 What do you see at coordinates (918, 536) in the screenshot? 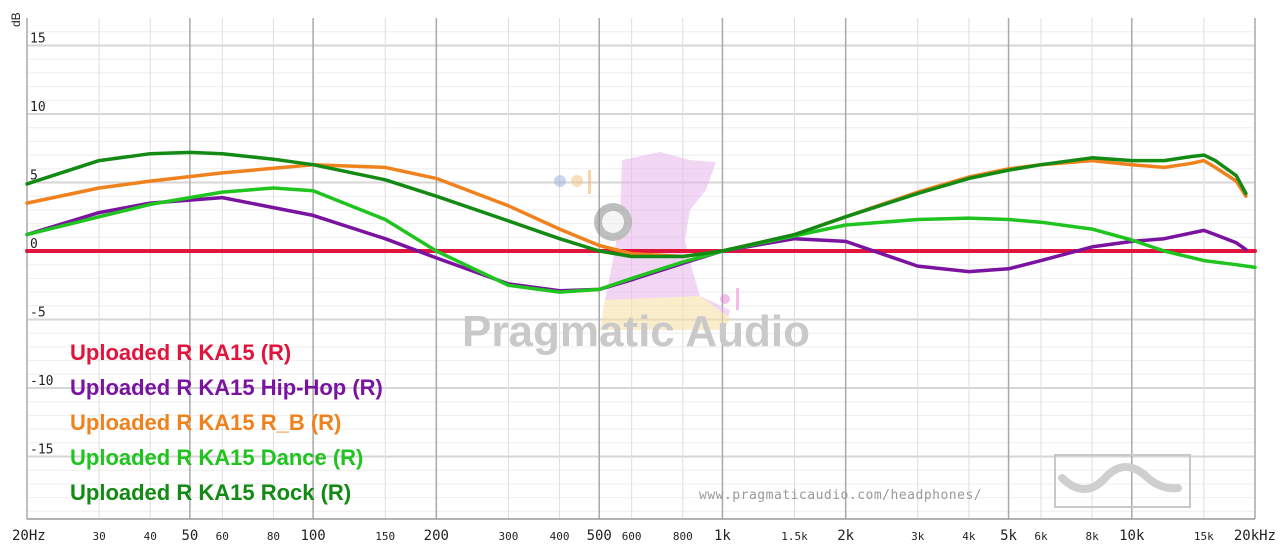
I see `x-tick-label: 3k` at bounding box center [918, 536].